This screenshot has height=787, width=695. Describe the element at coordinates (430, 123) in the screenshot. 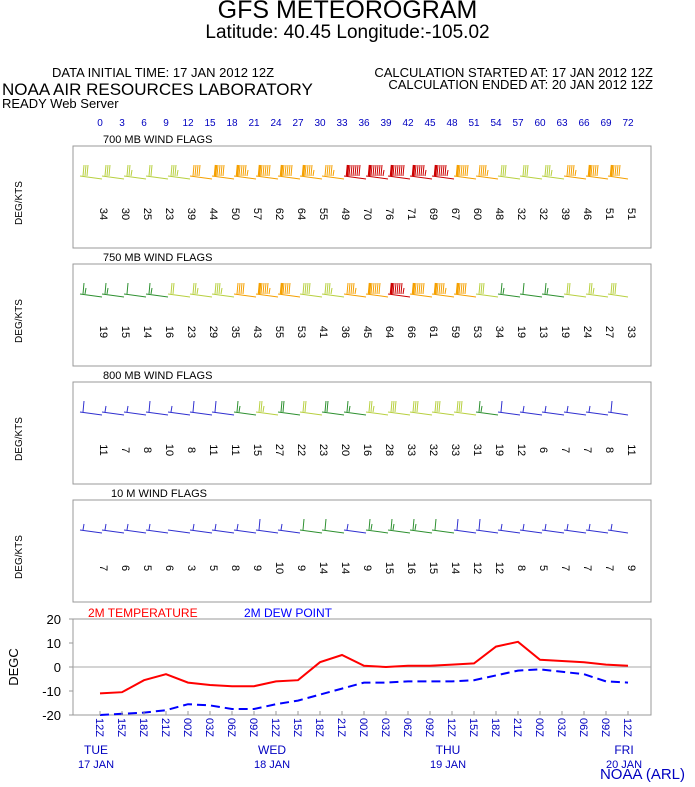

I see `forecast-hour-label: 45` at that location.